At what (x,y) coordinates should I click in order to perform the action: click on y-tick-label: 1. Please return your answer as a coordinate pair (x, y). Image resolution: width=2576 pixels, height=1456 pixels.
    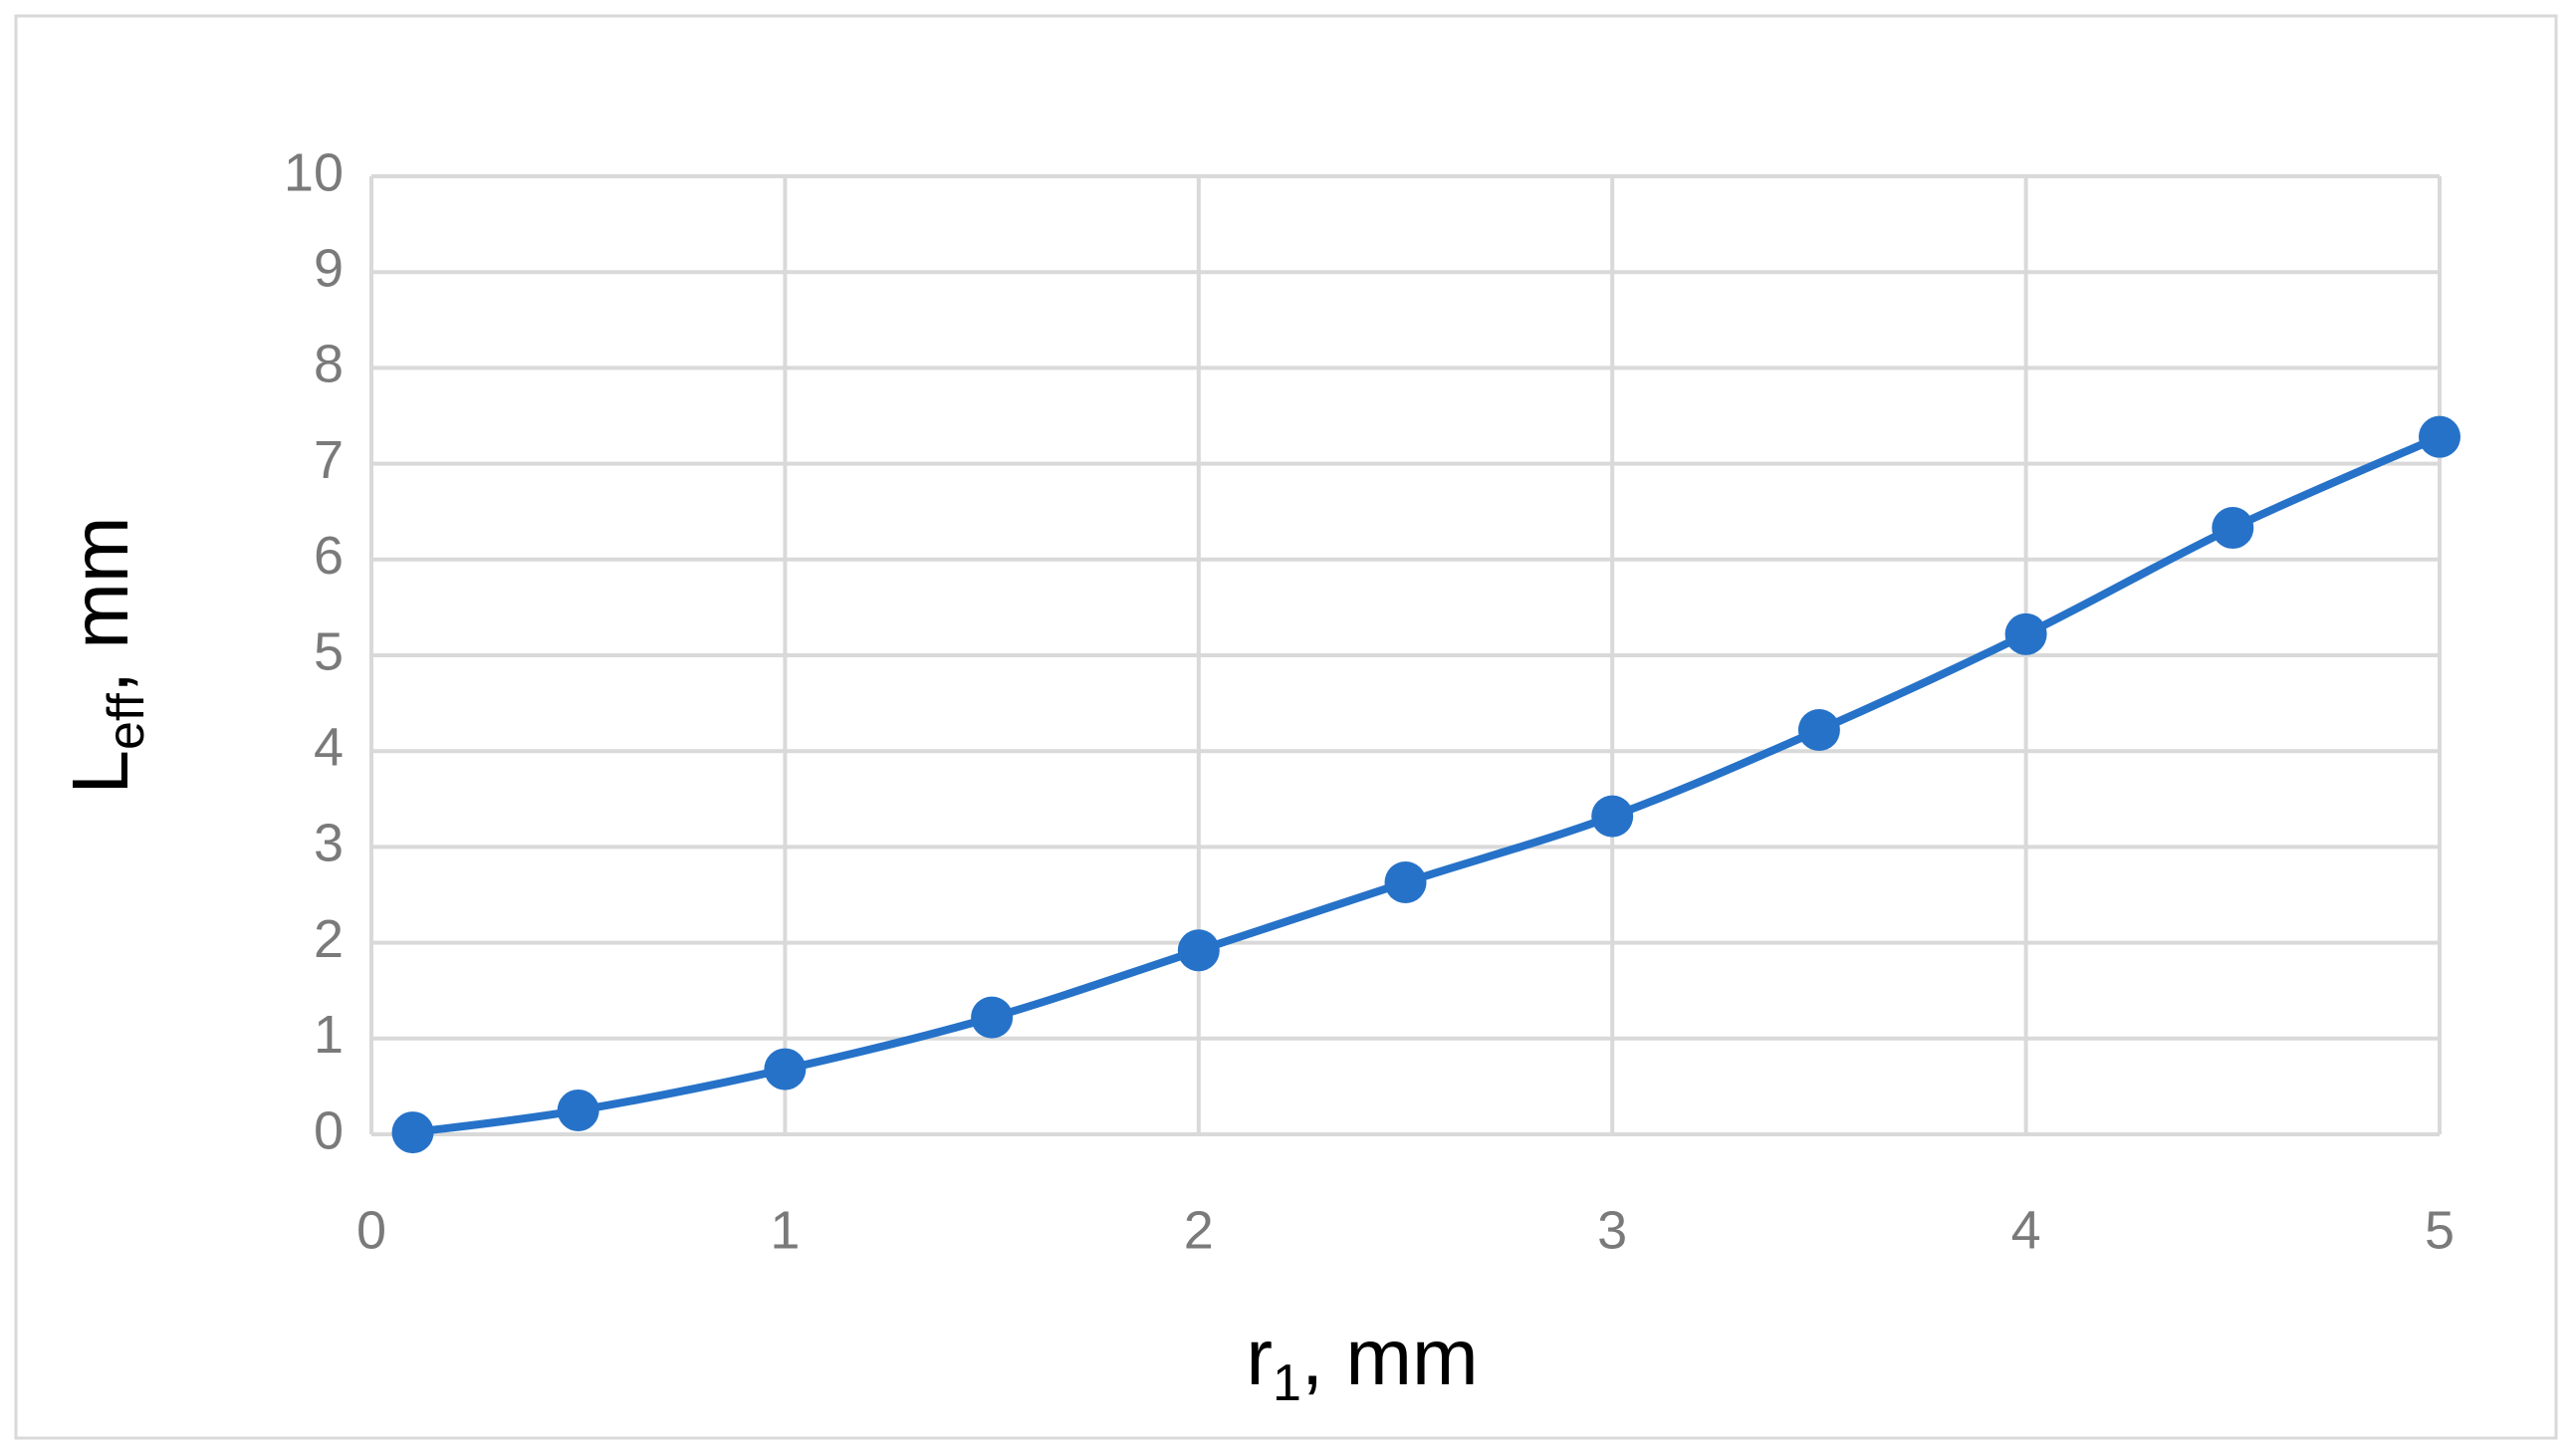
    Looking at the image, I should click on (329, 1035).